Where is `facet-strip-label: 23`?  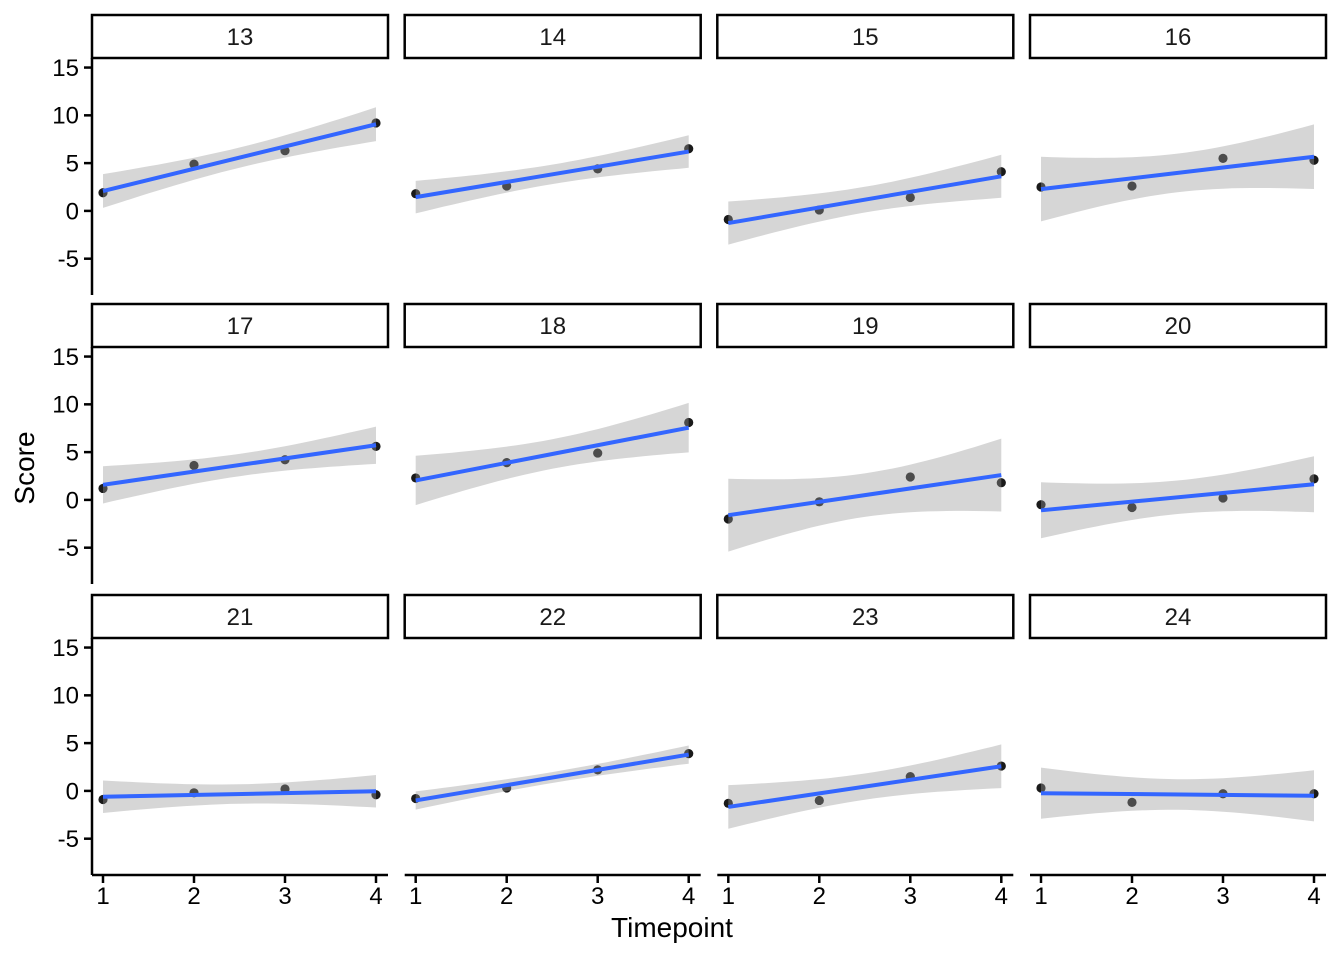 facet-strip-label: 23 is located at coordinates (865, 617).